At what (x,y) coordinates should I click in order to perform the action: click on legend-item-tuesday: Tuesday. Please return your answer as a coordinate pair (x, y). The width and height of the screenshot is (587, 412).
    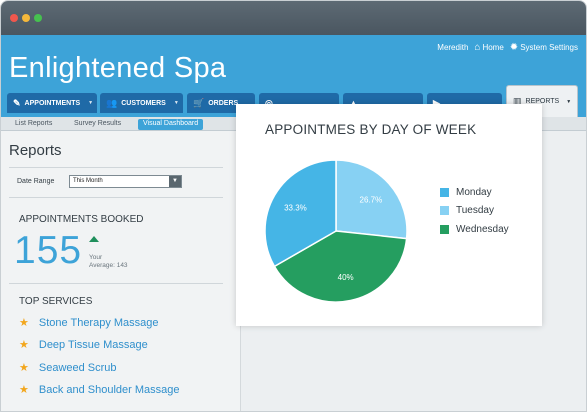
    Looking at the image, I should click on (474, 211).